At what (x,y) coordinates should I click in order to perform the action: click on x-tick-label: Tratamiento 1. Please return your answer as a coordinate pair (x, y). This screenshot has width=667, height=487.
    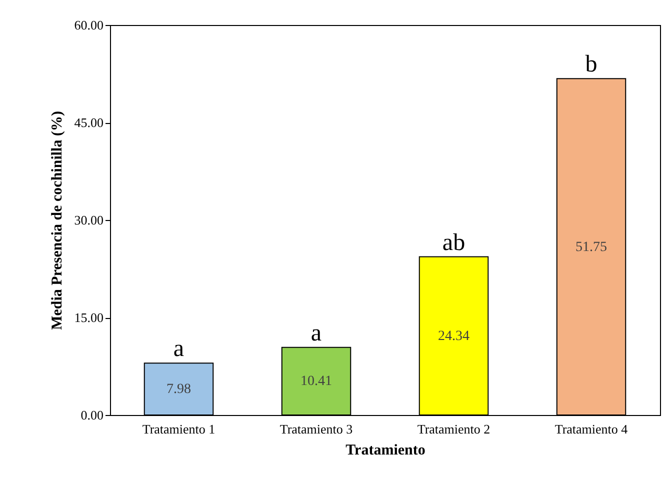
    Looking at the image, I should click on (179, 429).